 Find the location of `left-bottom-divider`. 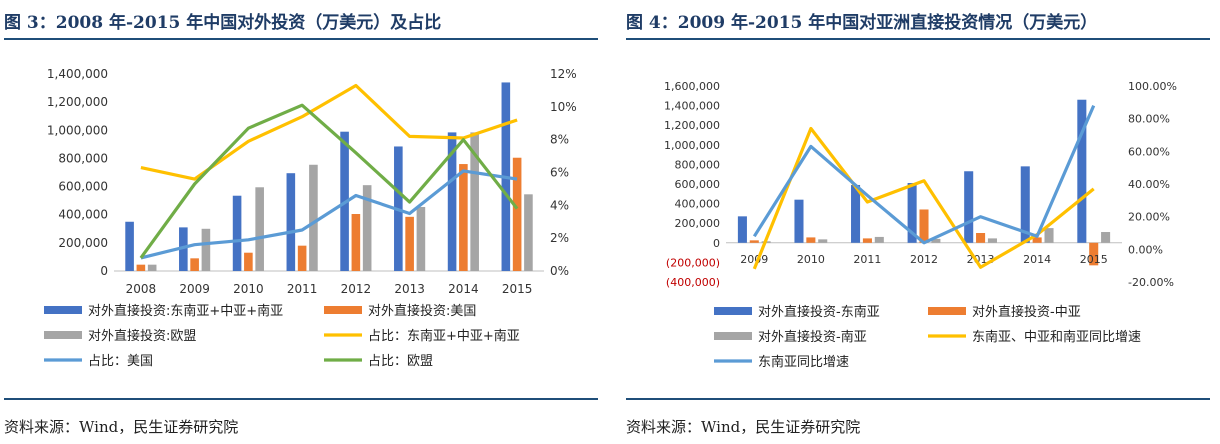

left-bottom-divider is located at coordinates (301, 399).